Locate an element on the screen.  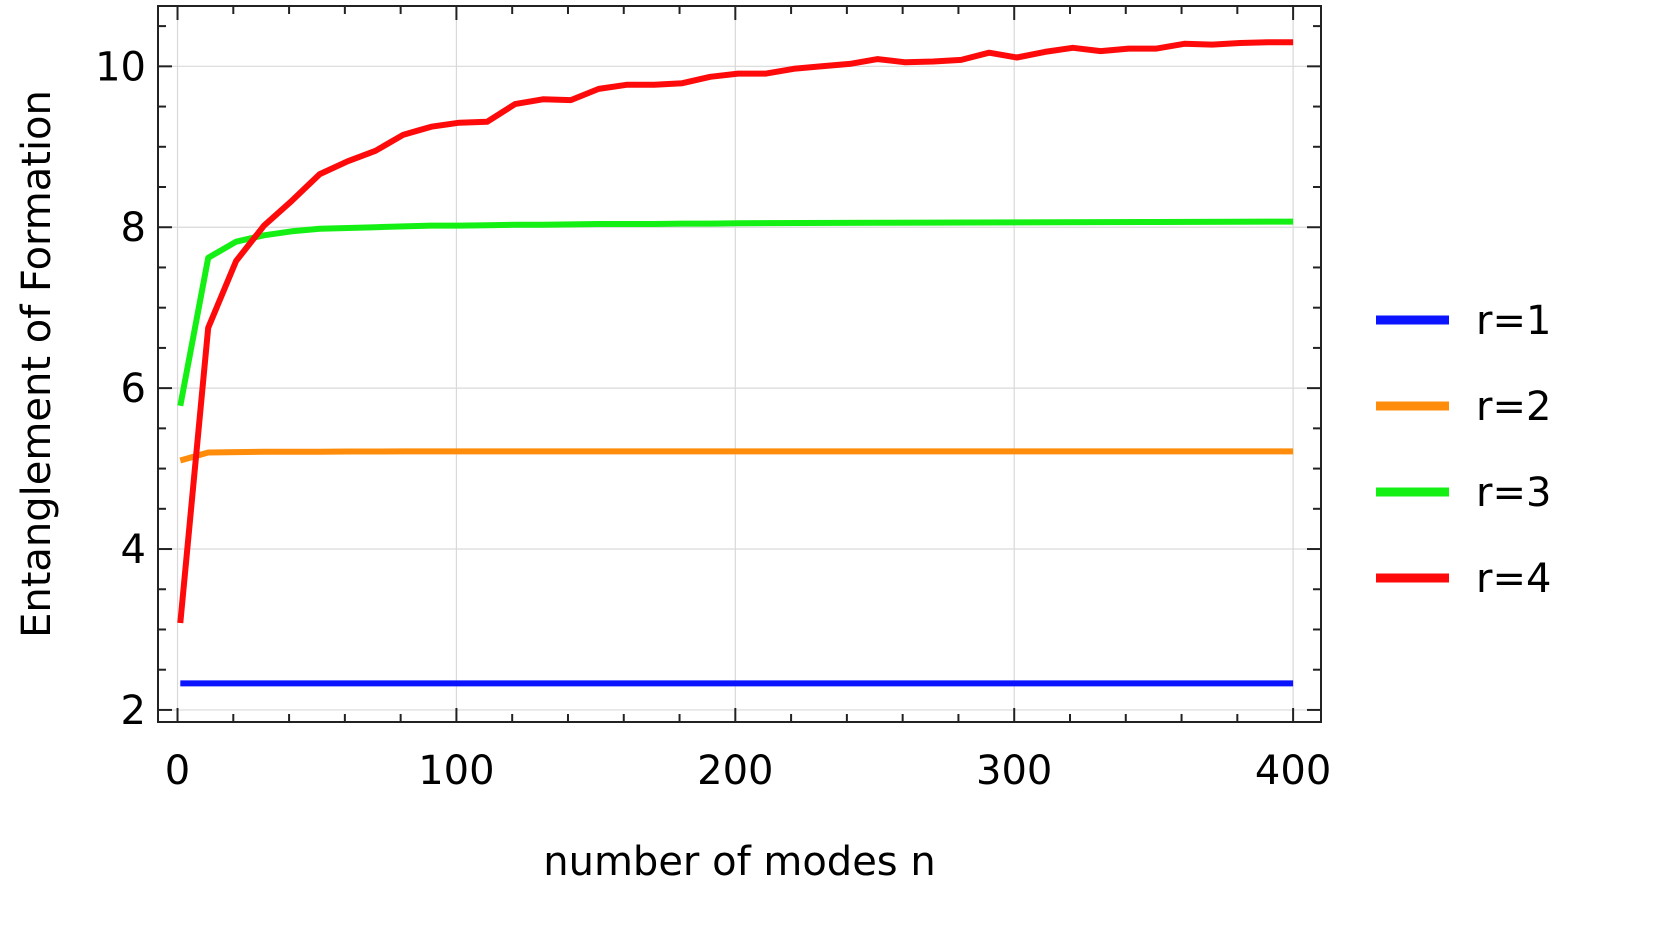
y-axis-label: Entanglement of Formation is located at coordinates (37, 364).